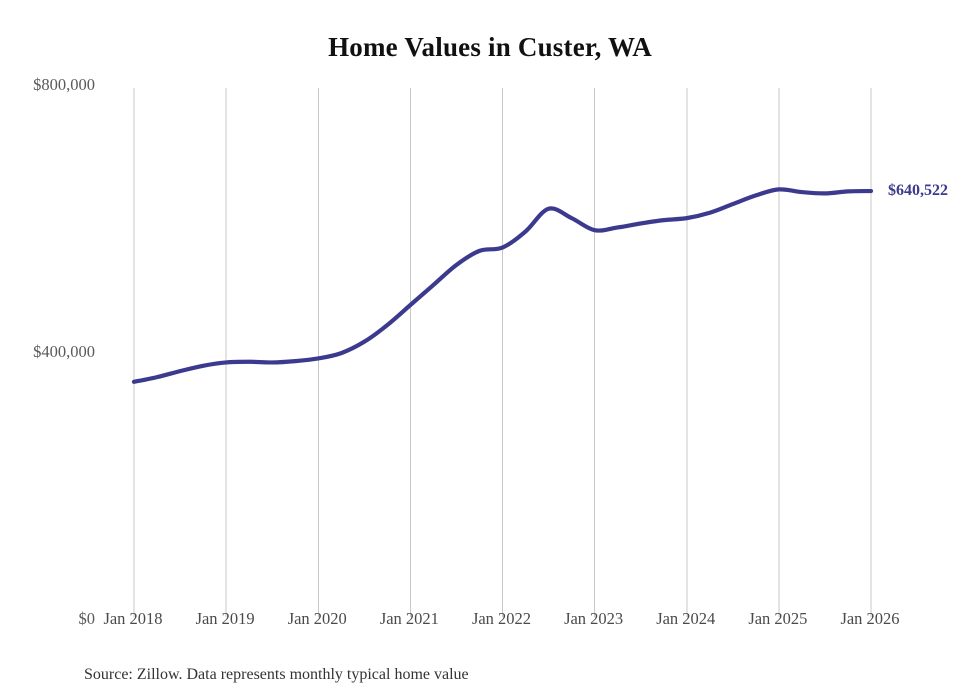 This screenshot has height=699, width=980. I want to click on x-axis-tick-label: Jan 2024, so click(686, 618).